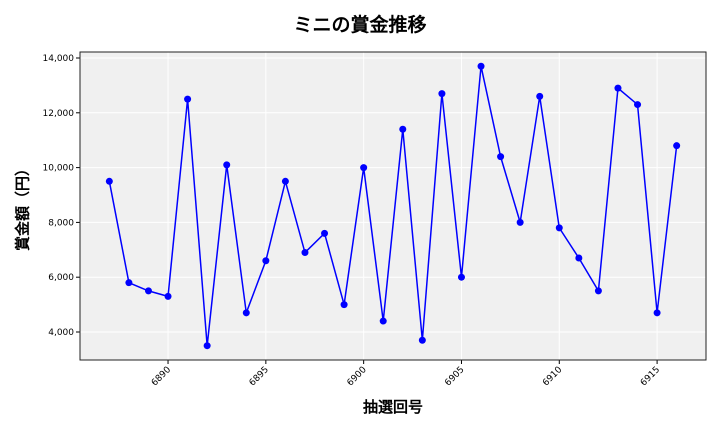 The width and height of the screenshot is (720, 432). What do you see at coordinates (360, 25) in the screenshot?
I see `chart-title: ミニの賞金推移` at bounding box center [360, 25].